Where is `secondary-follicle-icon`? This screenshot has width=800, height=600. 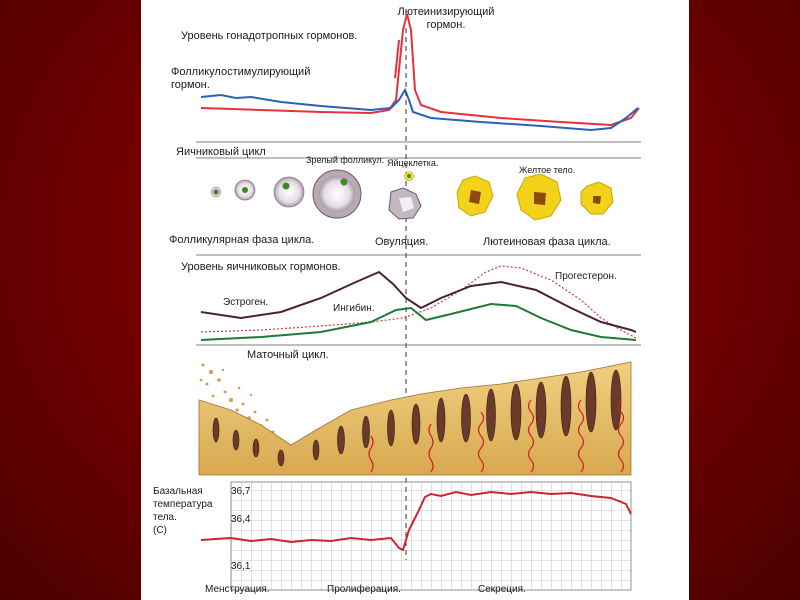 secondary-follicle-icon is located at coordinates (245, 190).